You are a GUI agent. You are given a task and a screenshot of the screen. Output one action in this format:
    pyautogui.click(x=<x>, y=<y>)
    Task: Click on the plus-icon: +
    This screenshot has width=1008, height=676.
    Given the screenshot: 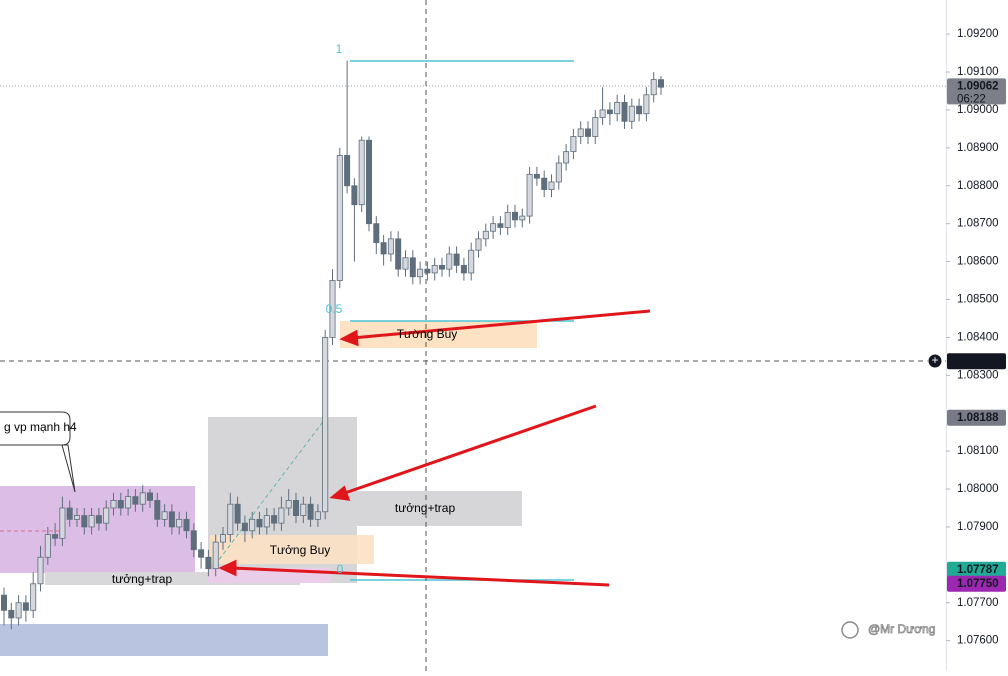 What is the action you would take?
    pyautogui.click(x=934, y=360)
    